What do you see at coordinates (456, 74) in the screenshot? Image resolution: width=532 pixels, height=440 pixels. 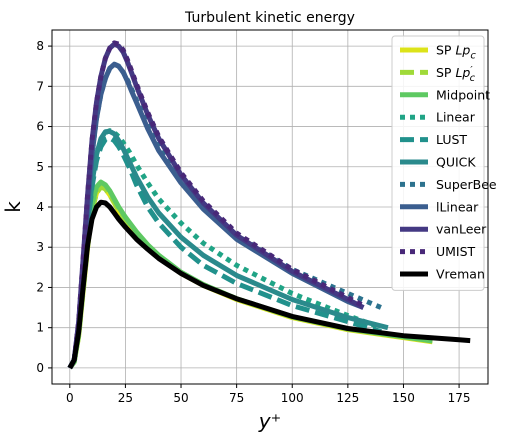 I see `legend-label: SP Lp′ c` at bounding box center [456, 74].